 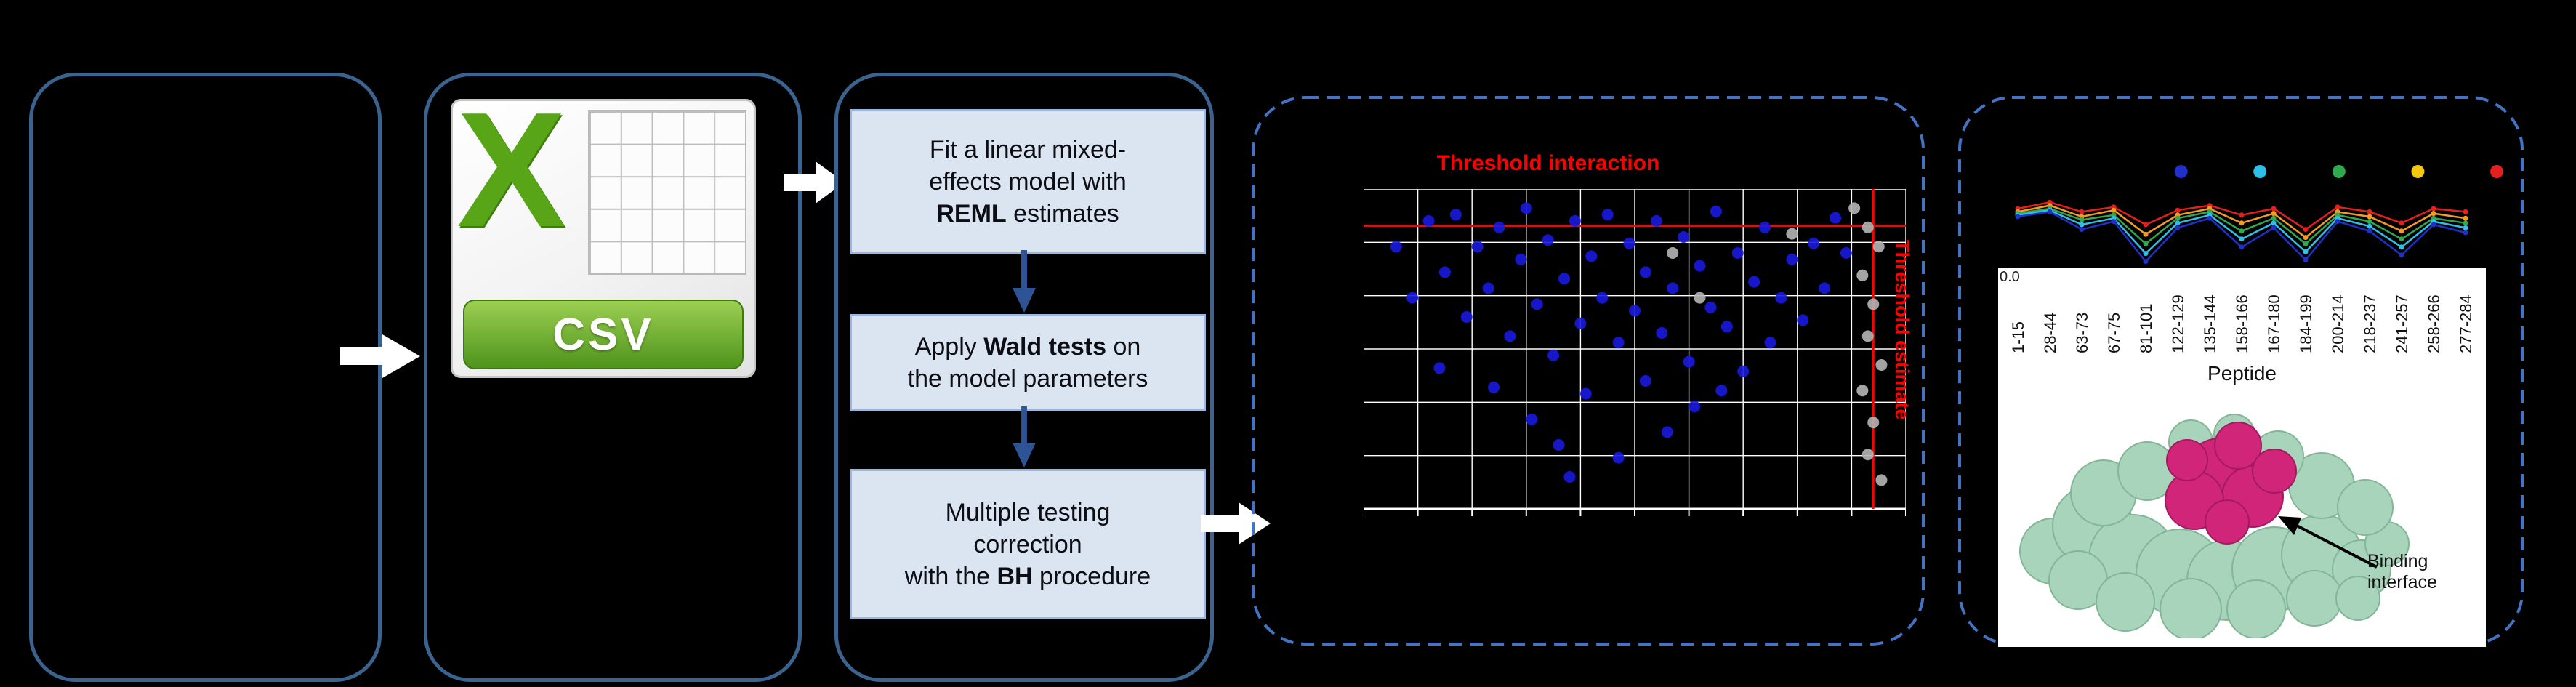 I want to click on peptide-tick-label: 184-199, so click(x=2306, y=323).